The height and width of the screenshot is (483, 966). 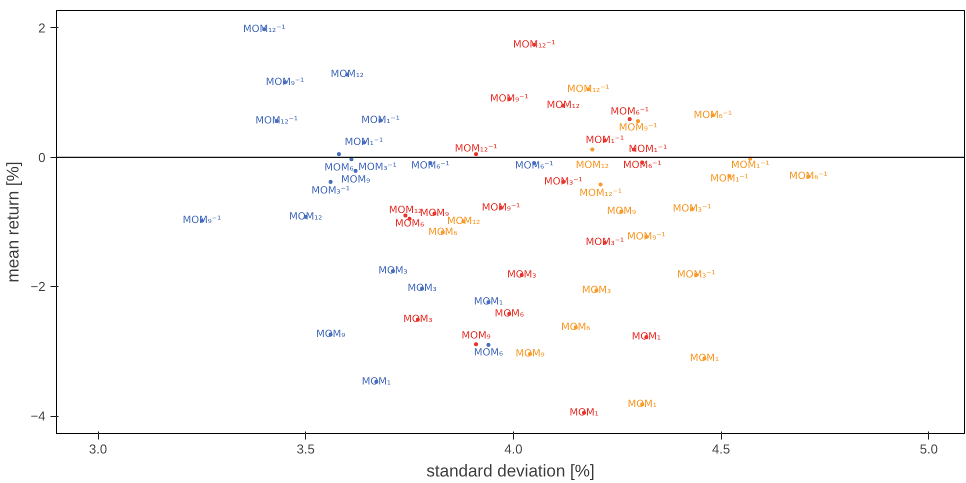 I want to click on x-tick-label: 5.0, so click(x=929, y=449).